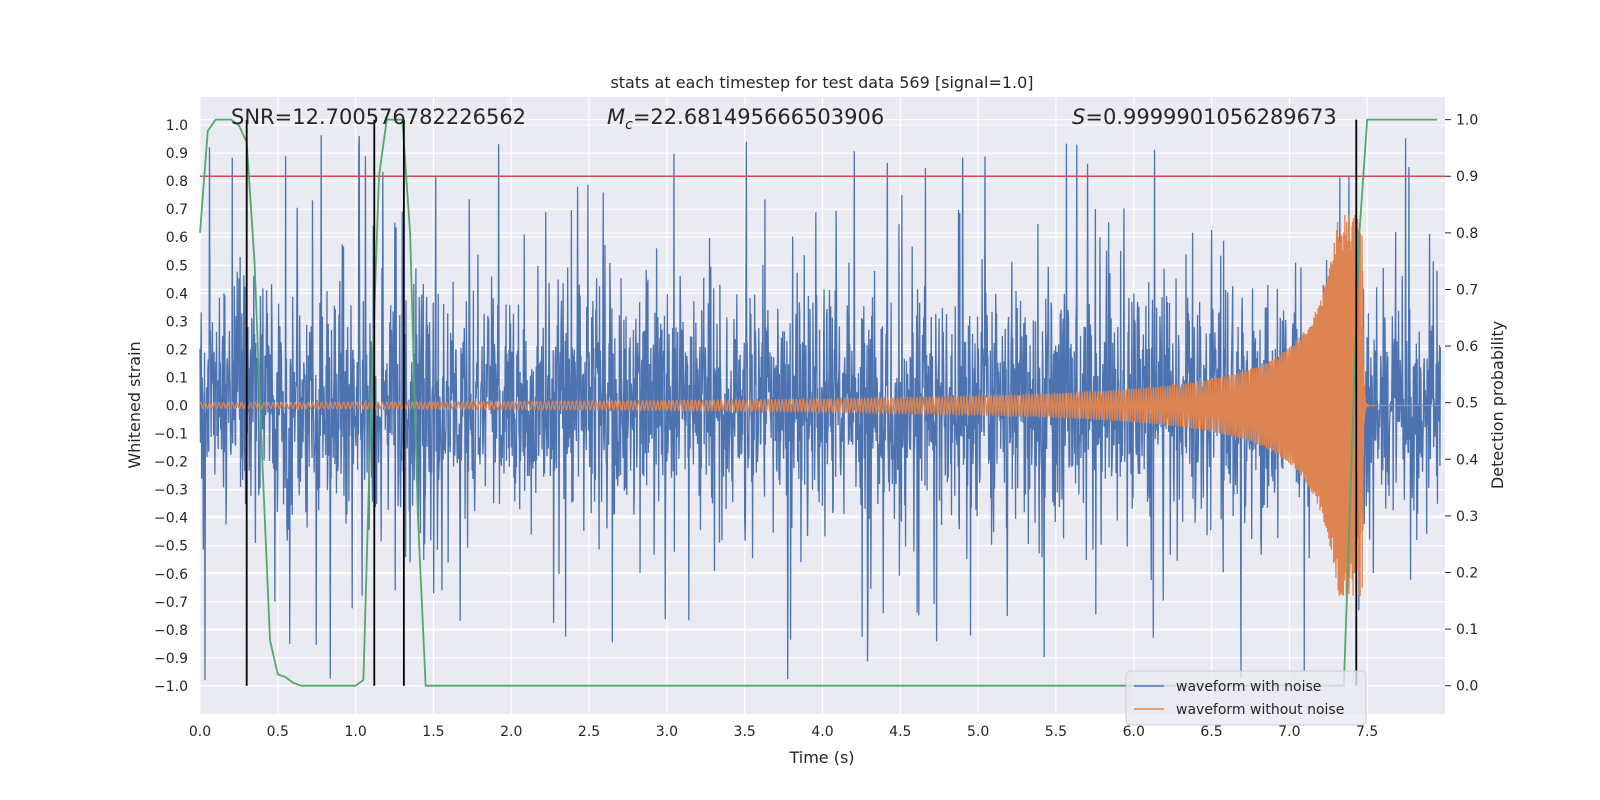  I want to click on y-tick-label: −0.8, so click(171, 631).